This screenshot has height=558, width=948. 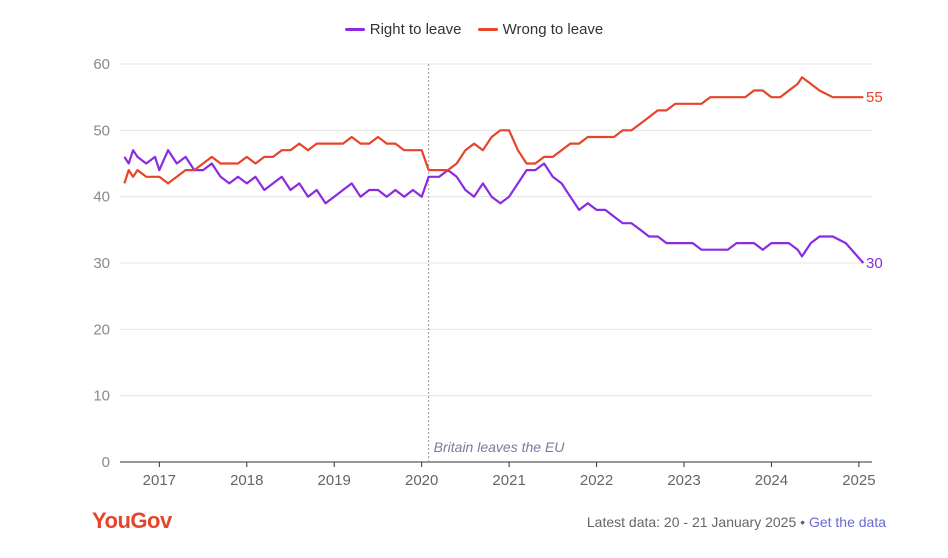 What do you see at coordinates (101, 197) in the screenshot?
I see `y-tick-label: 40` at bounding box center [101, 197].